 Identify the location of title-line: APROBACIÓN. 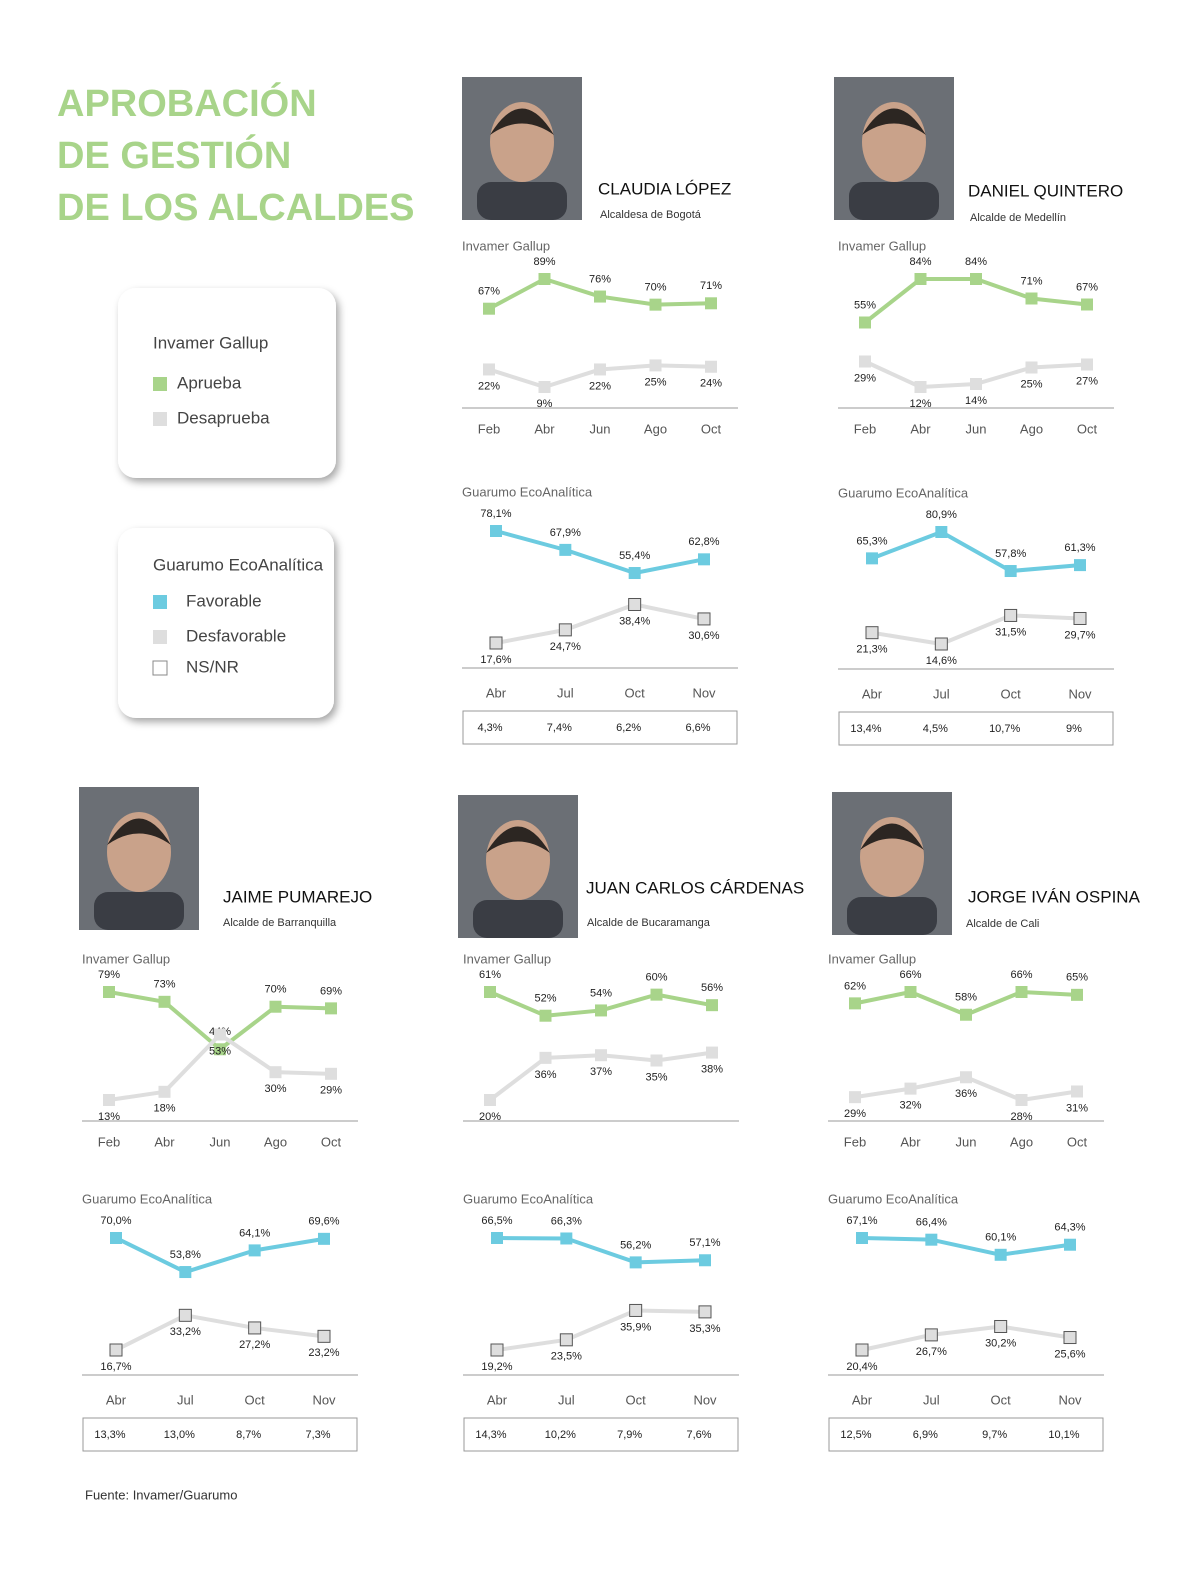
(187, 103).